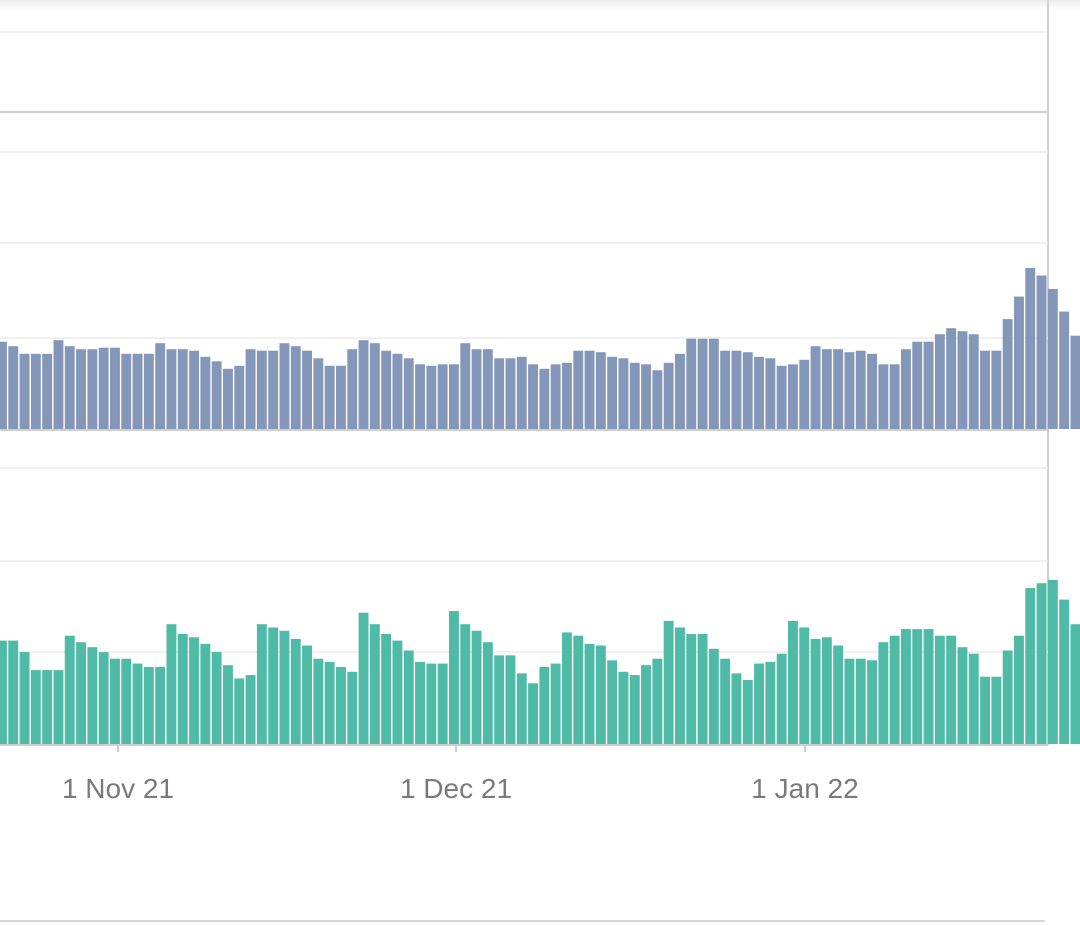  I want to click on x-tick-label-dec: 1 Dec 21, so click(456, 788).